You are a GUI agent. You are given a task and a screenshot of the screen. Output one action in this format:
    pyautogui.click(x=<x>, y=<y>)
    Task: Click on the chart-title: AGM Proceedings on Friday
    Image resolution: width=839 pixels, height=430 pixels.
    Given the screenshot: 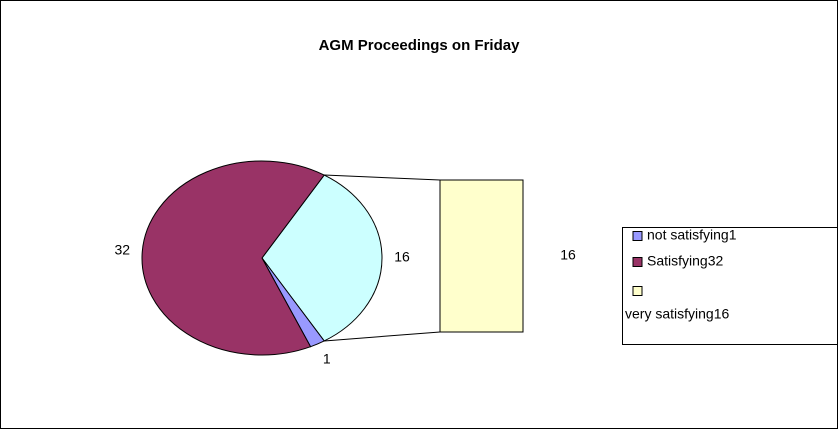 What is the action you would take?
    pyautogui.click(x=420, y=45)
    